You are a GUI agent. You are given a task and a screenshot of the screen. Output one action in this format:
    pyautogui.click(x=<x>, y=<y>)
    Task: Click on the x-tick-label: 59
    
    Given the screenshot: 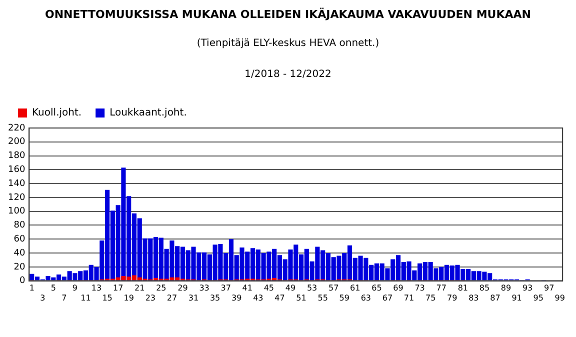 What is the action you would take?
    pyautogui.click(x=344, y=297)
    